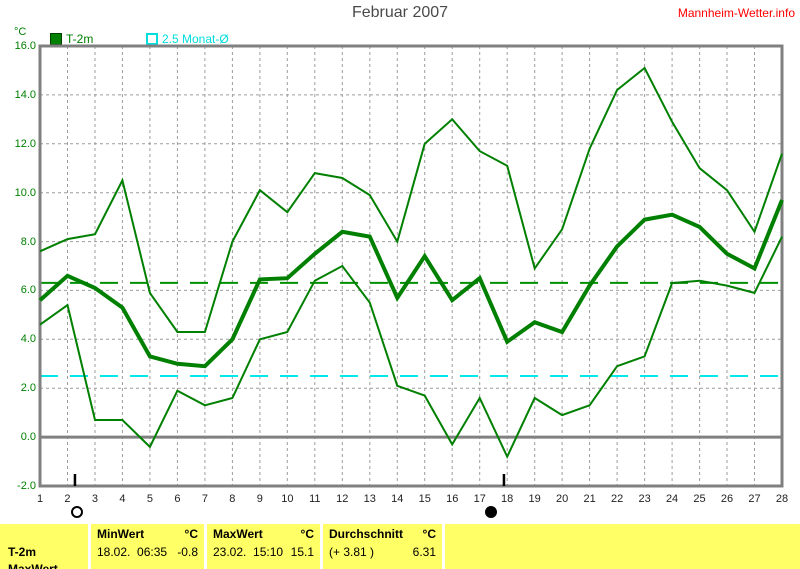 The height and width of the screenshot is (569, 800). Describe the element at coordinates (149, 499) in the screenshot. I see `x-tick-label: 5` at that location.